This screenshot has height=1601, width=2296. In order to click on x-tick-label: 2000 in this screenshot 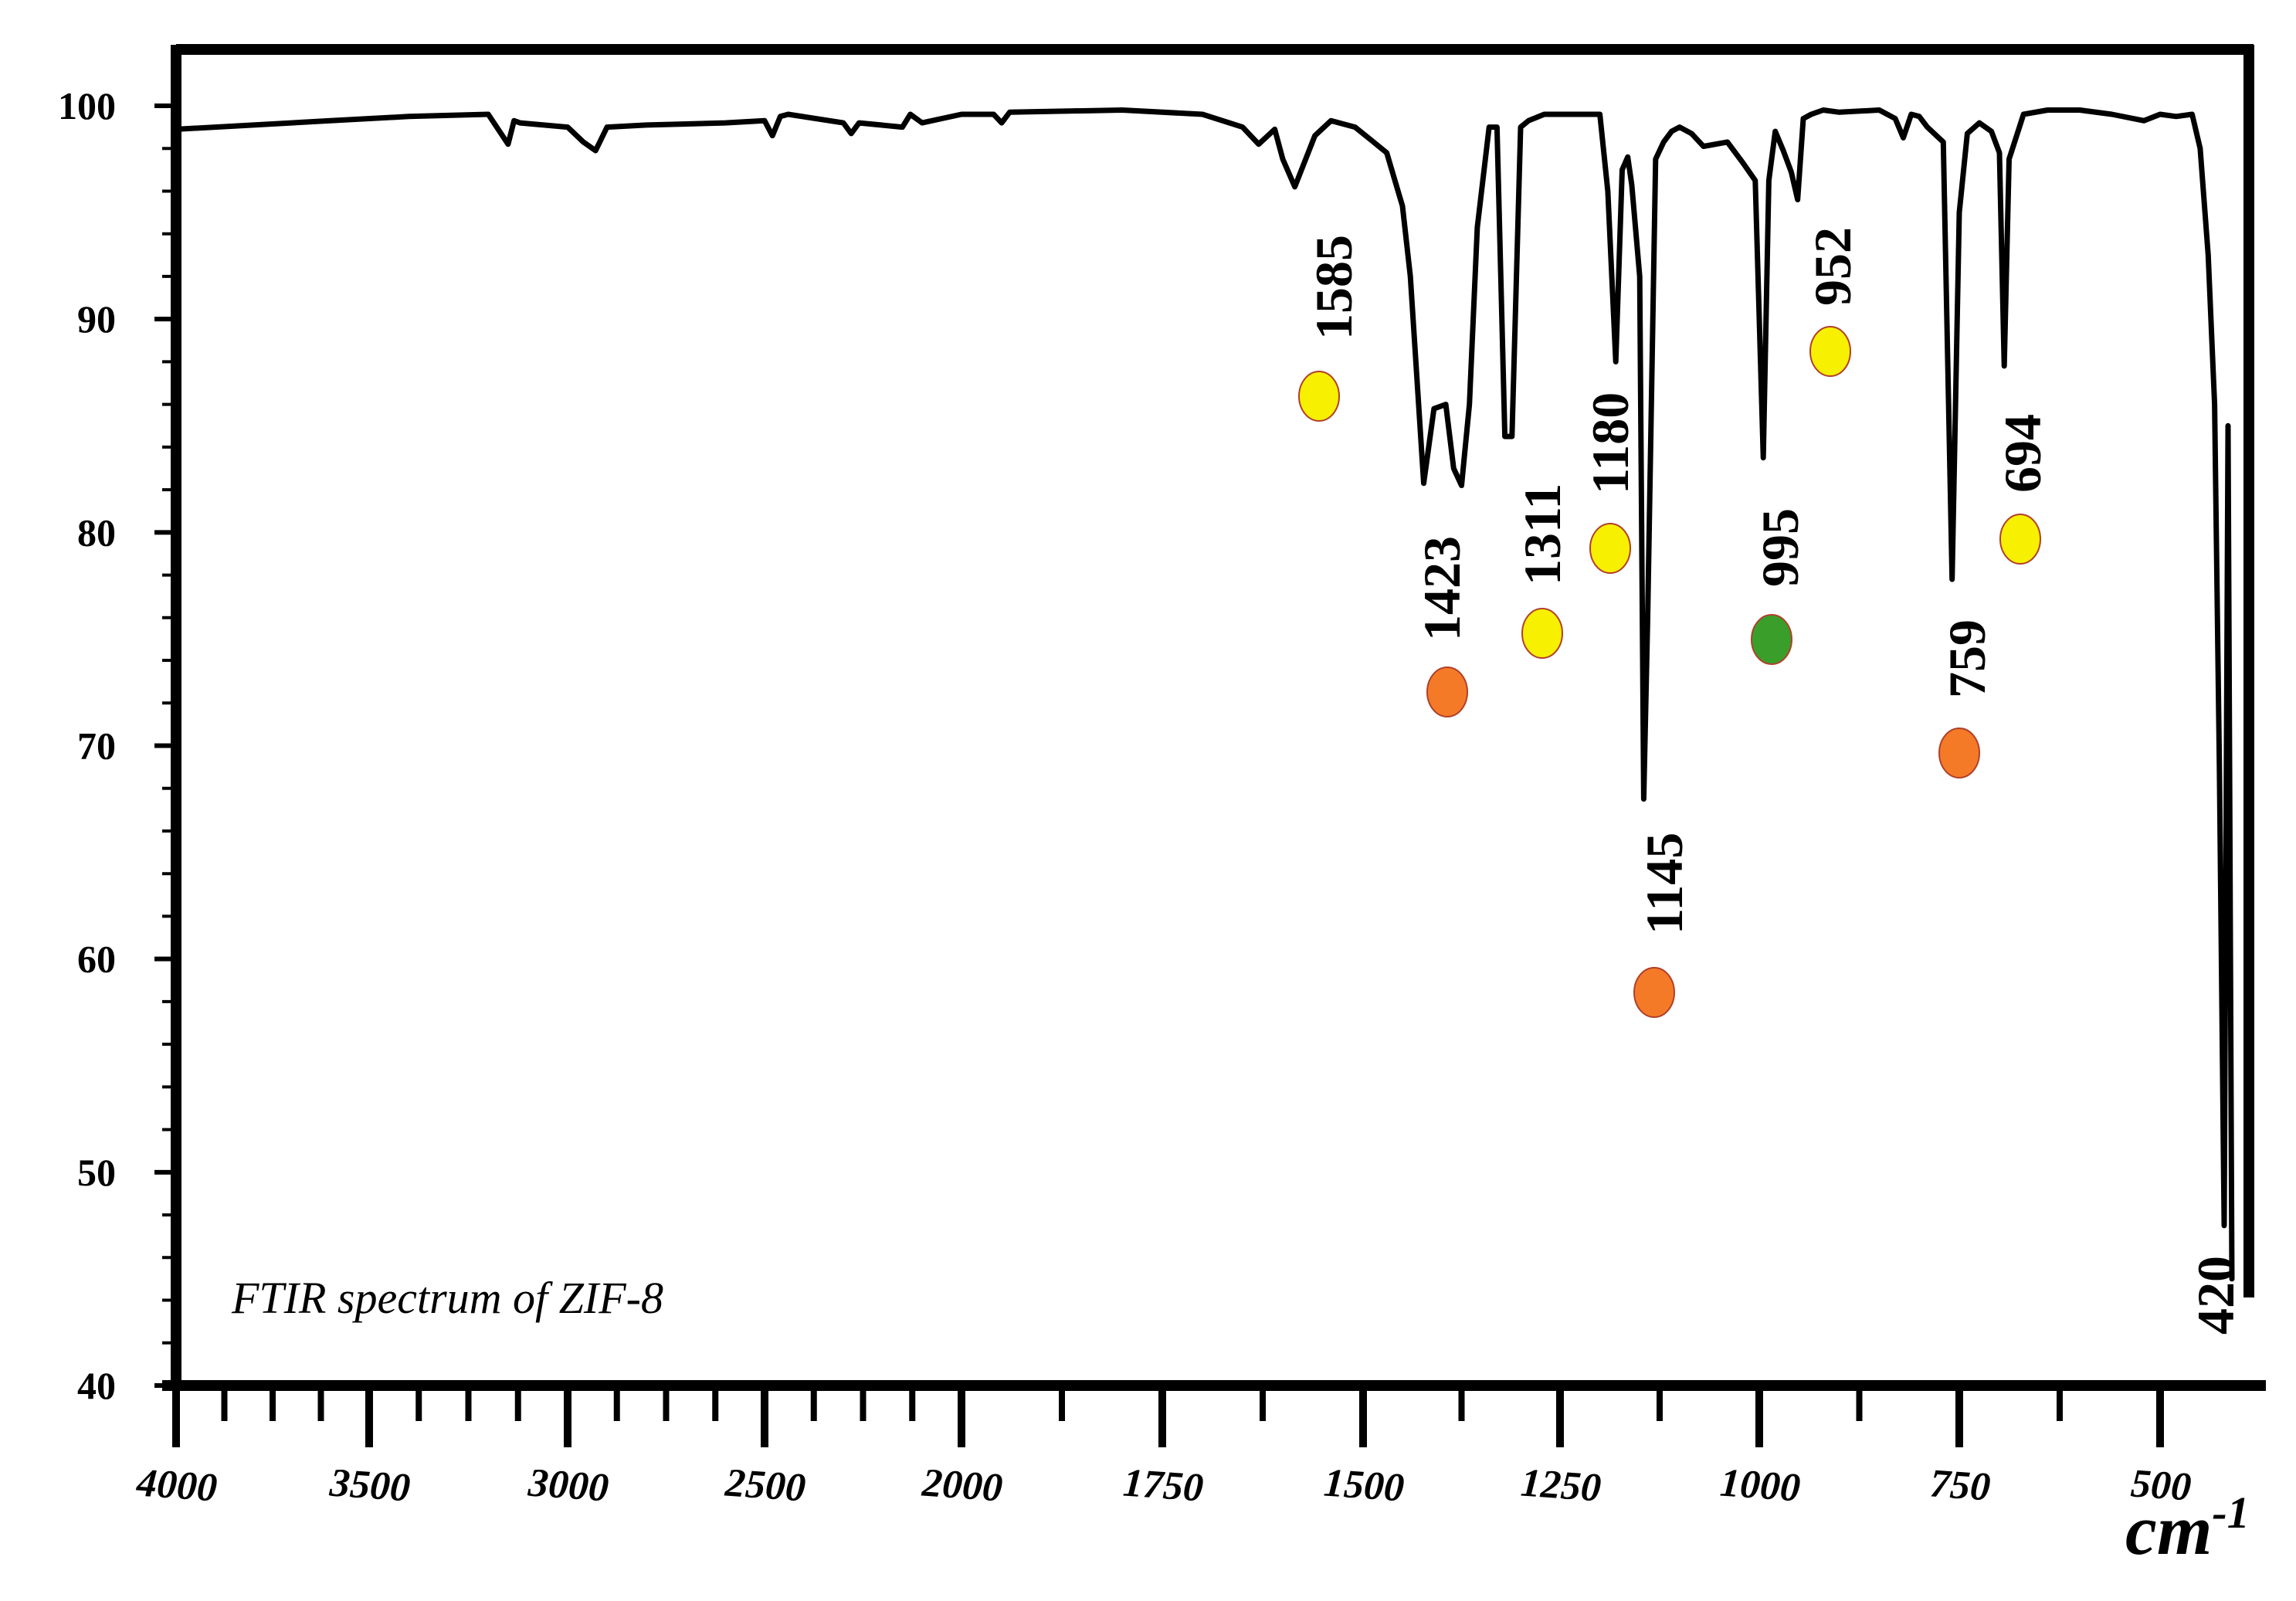, I will do `click(962, 1485)`.